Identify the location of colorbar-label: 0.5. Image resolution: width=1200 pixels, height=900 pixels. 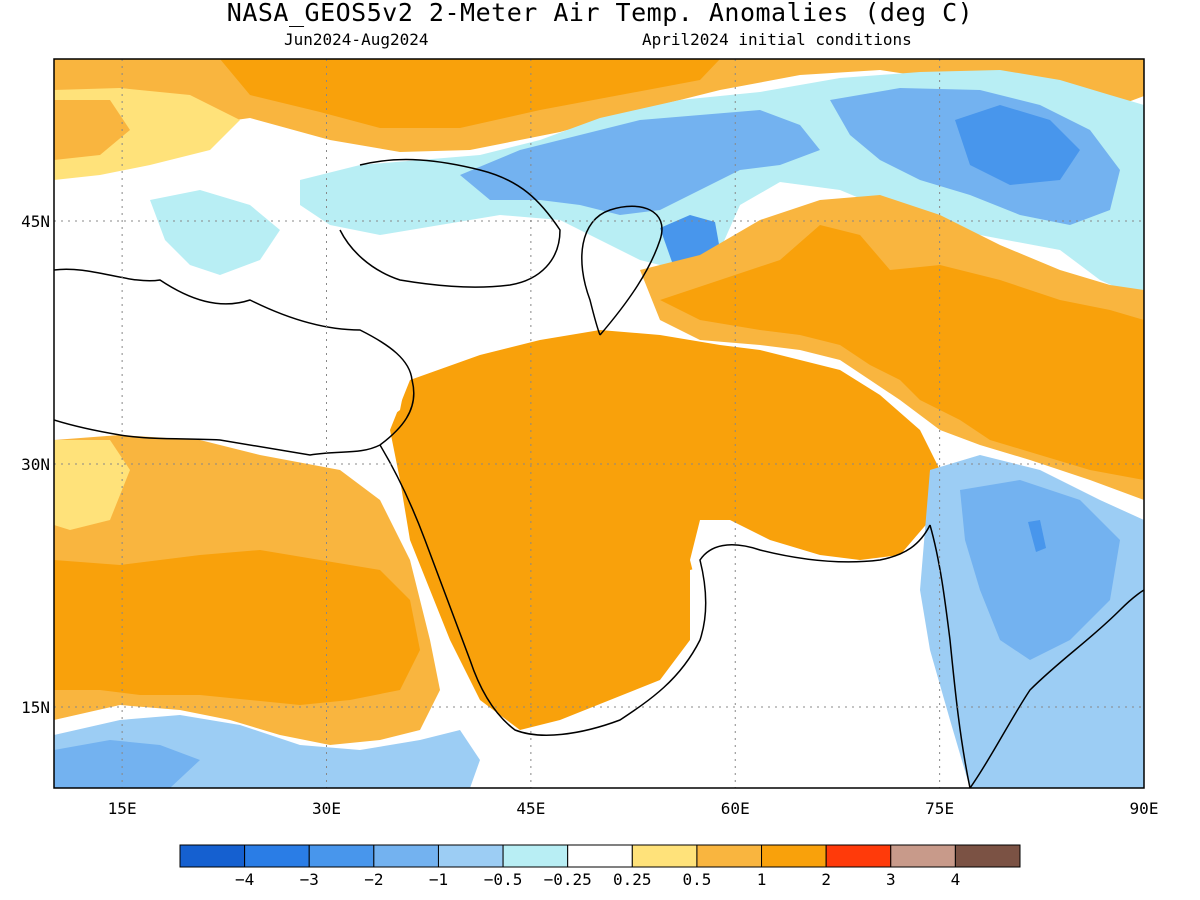
(696, 879).